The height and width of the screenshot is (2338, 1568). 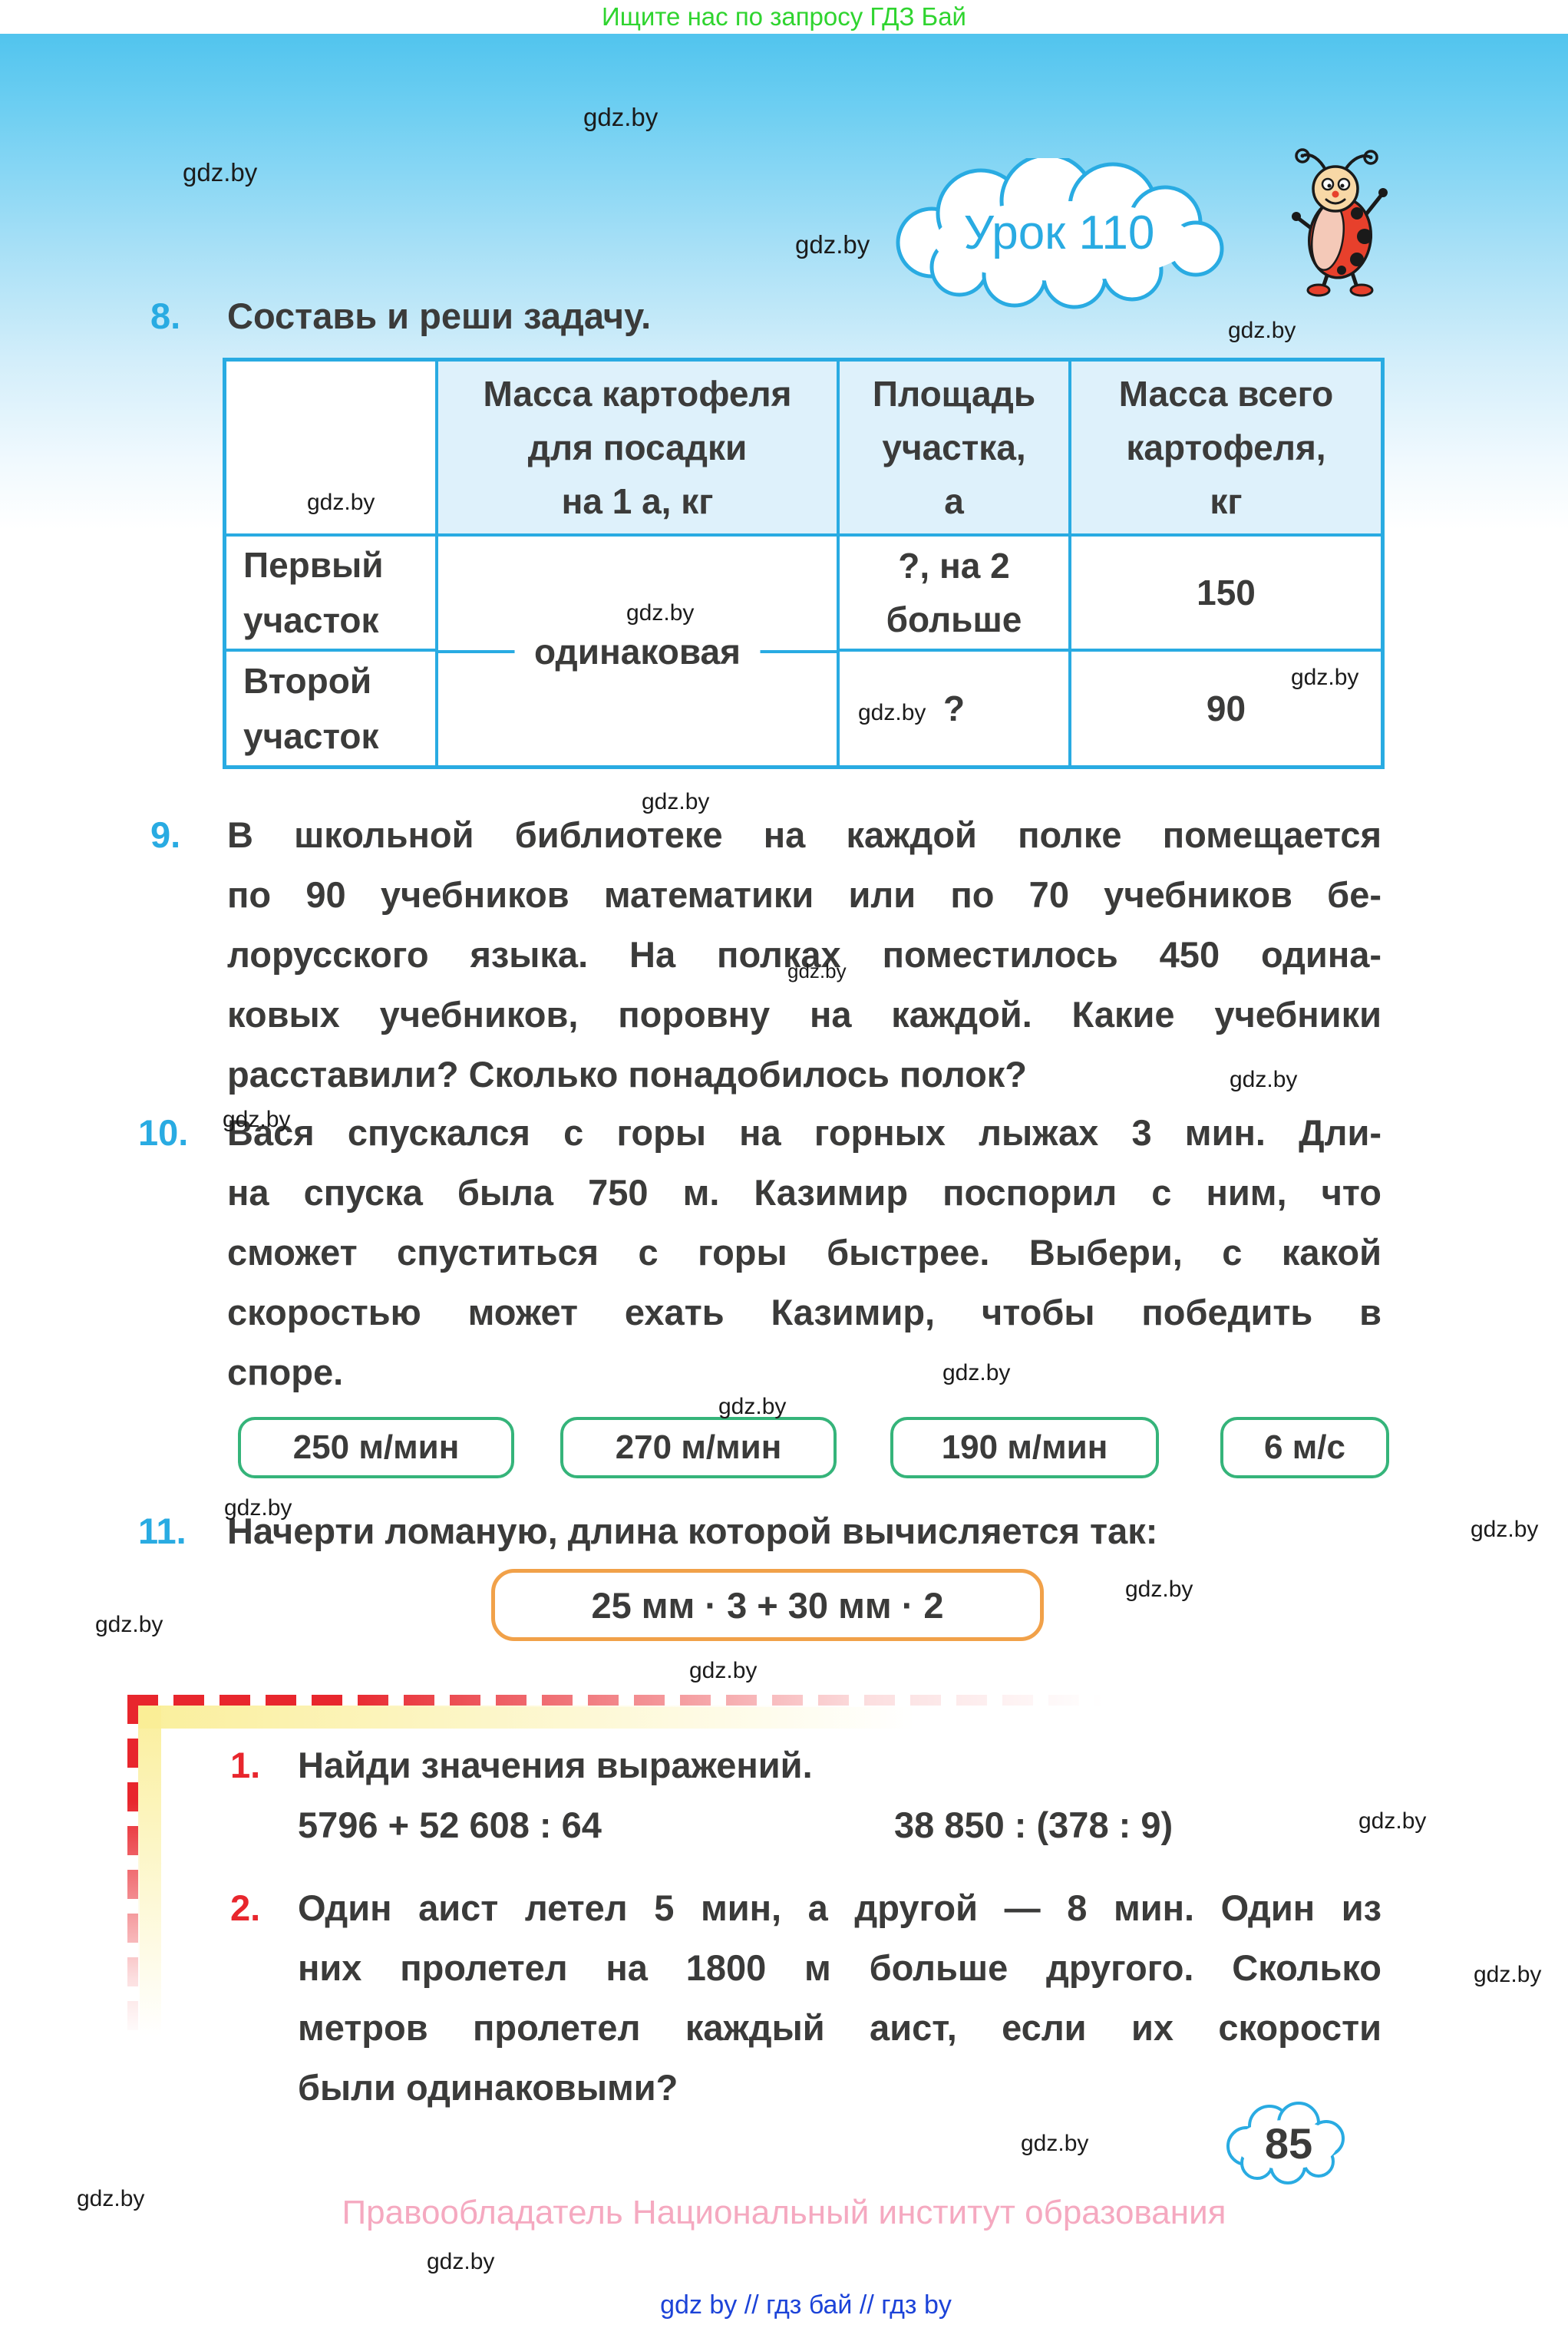 What do you see at coordinates (952, 591) in the screenshot?
I see `cell-area-first: ?, на 2 больше` at bounding box center [952, 591].